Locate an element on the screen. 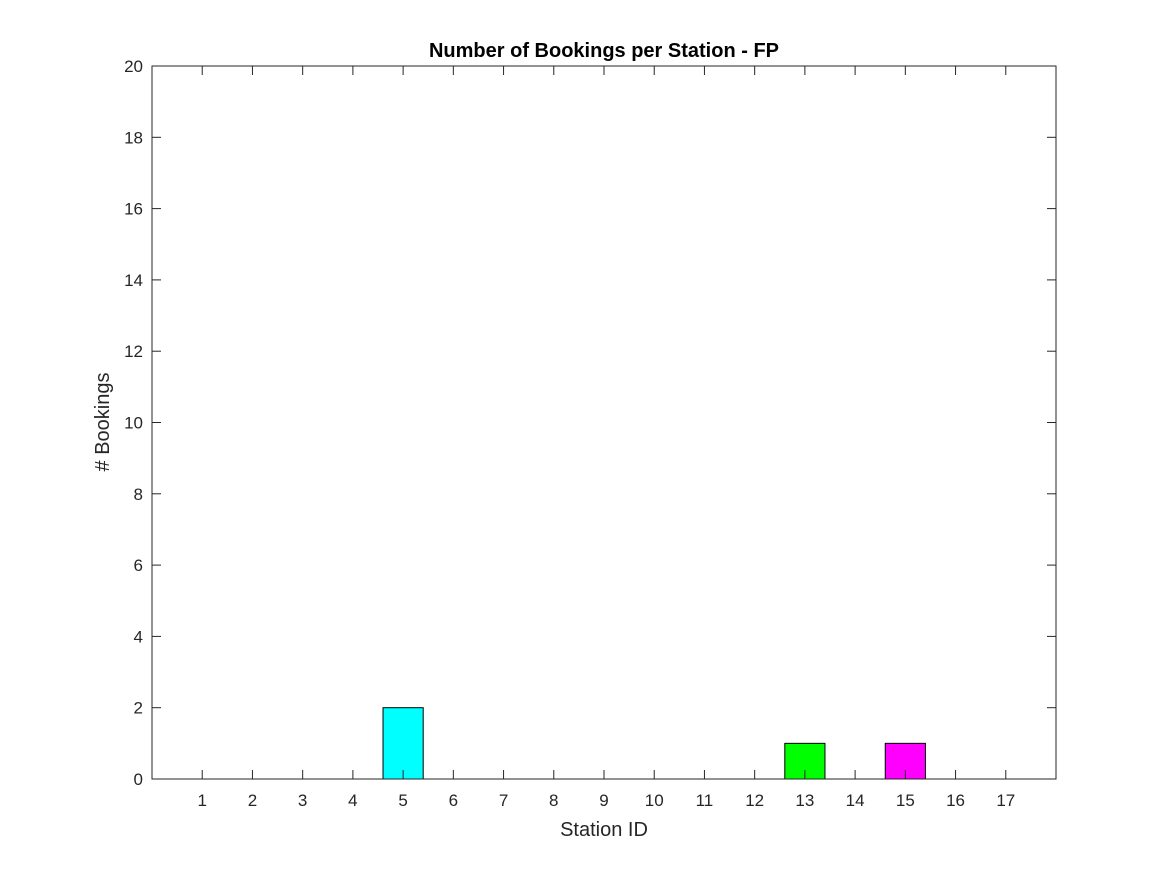 This screenshot has height=875, width=1167. x-tick-label: 1 is located at coordinates (201, 800).